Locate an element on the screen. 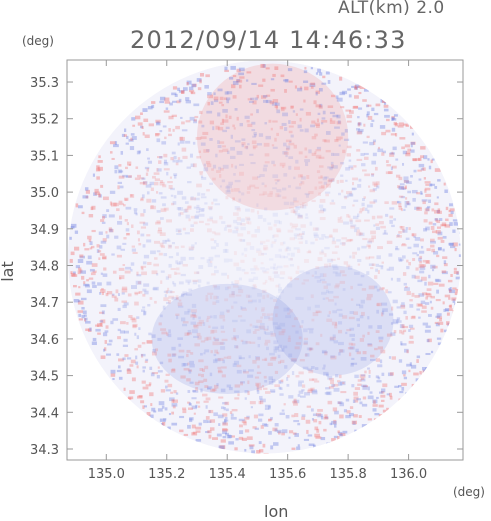 This screenshot has height=521, width=491. x-tick-label: 135.6 is located at coordinates (287, 474).